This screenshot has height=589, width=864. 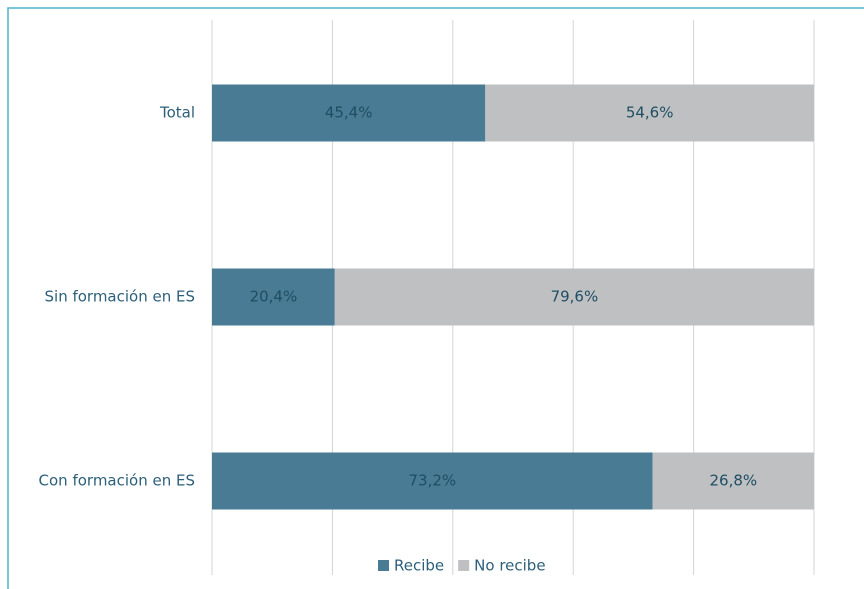 I want to click on legend-label: No recibe, so click(x=509, y=566).